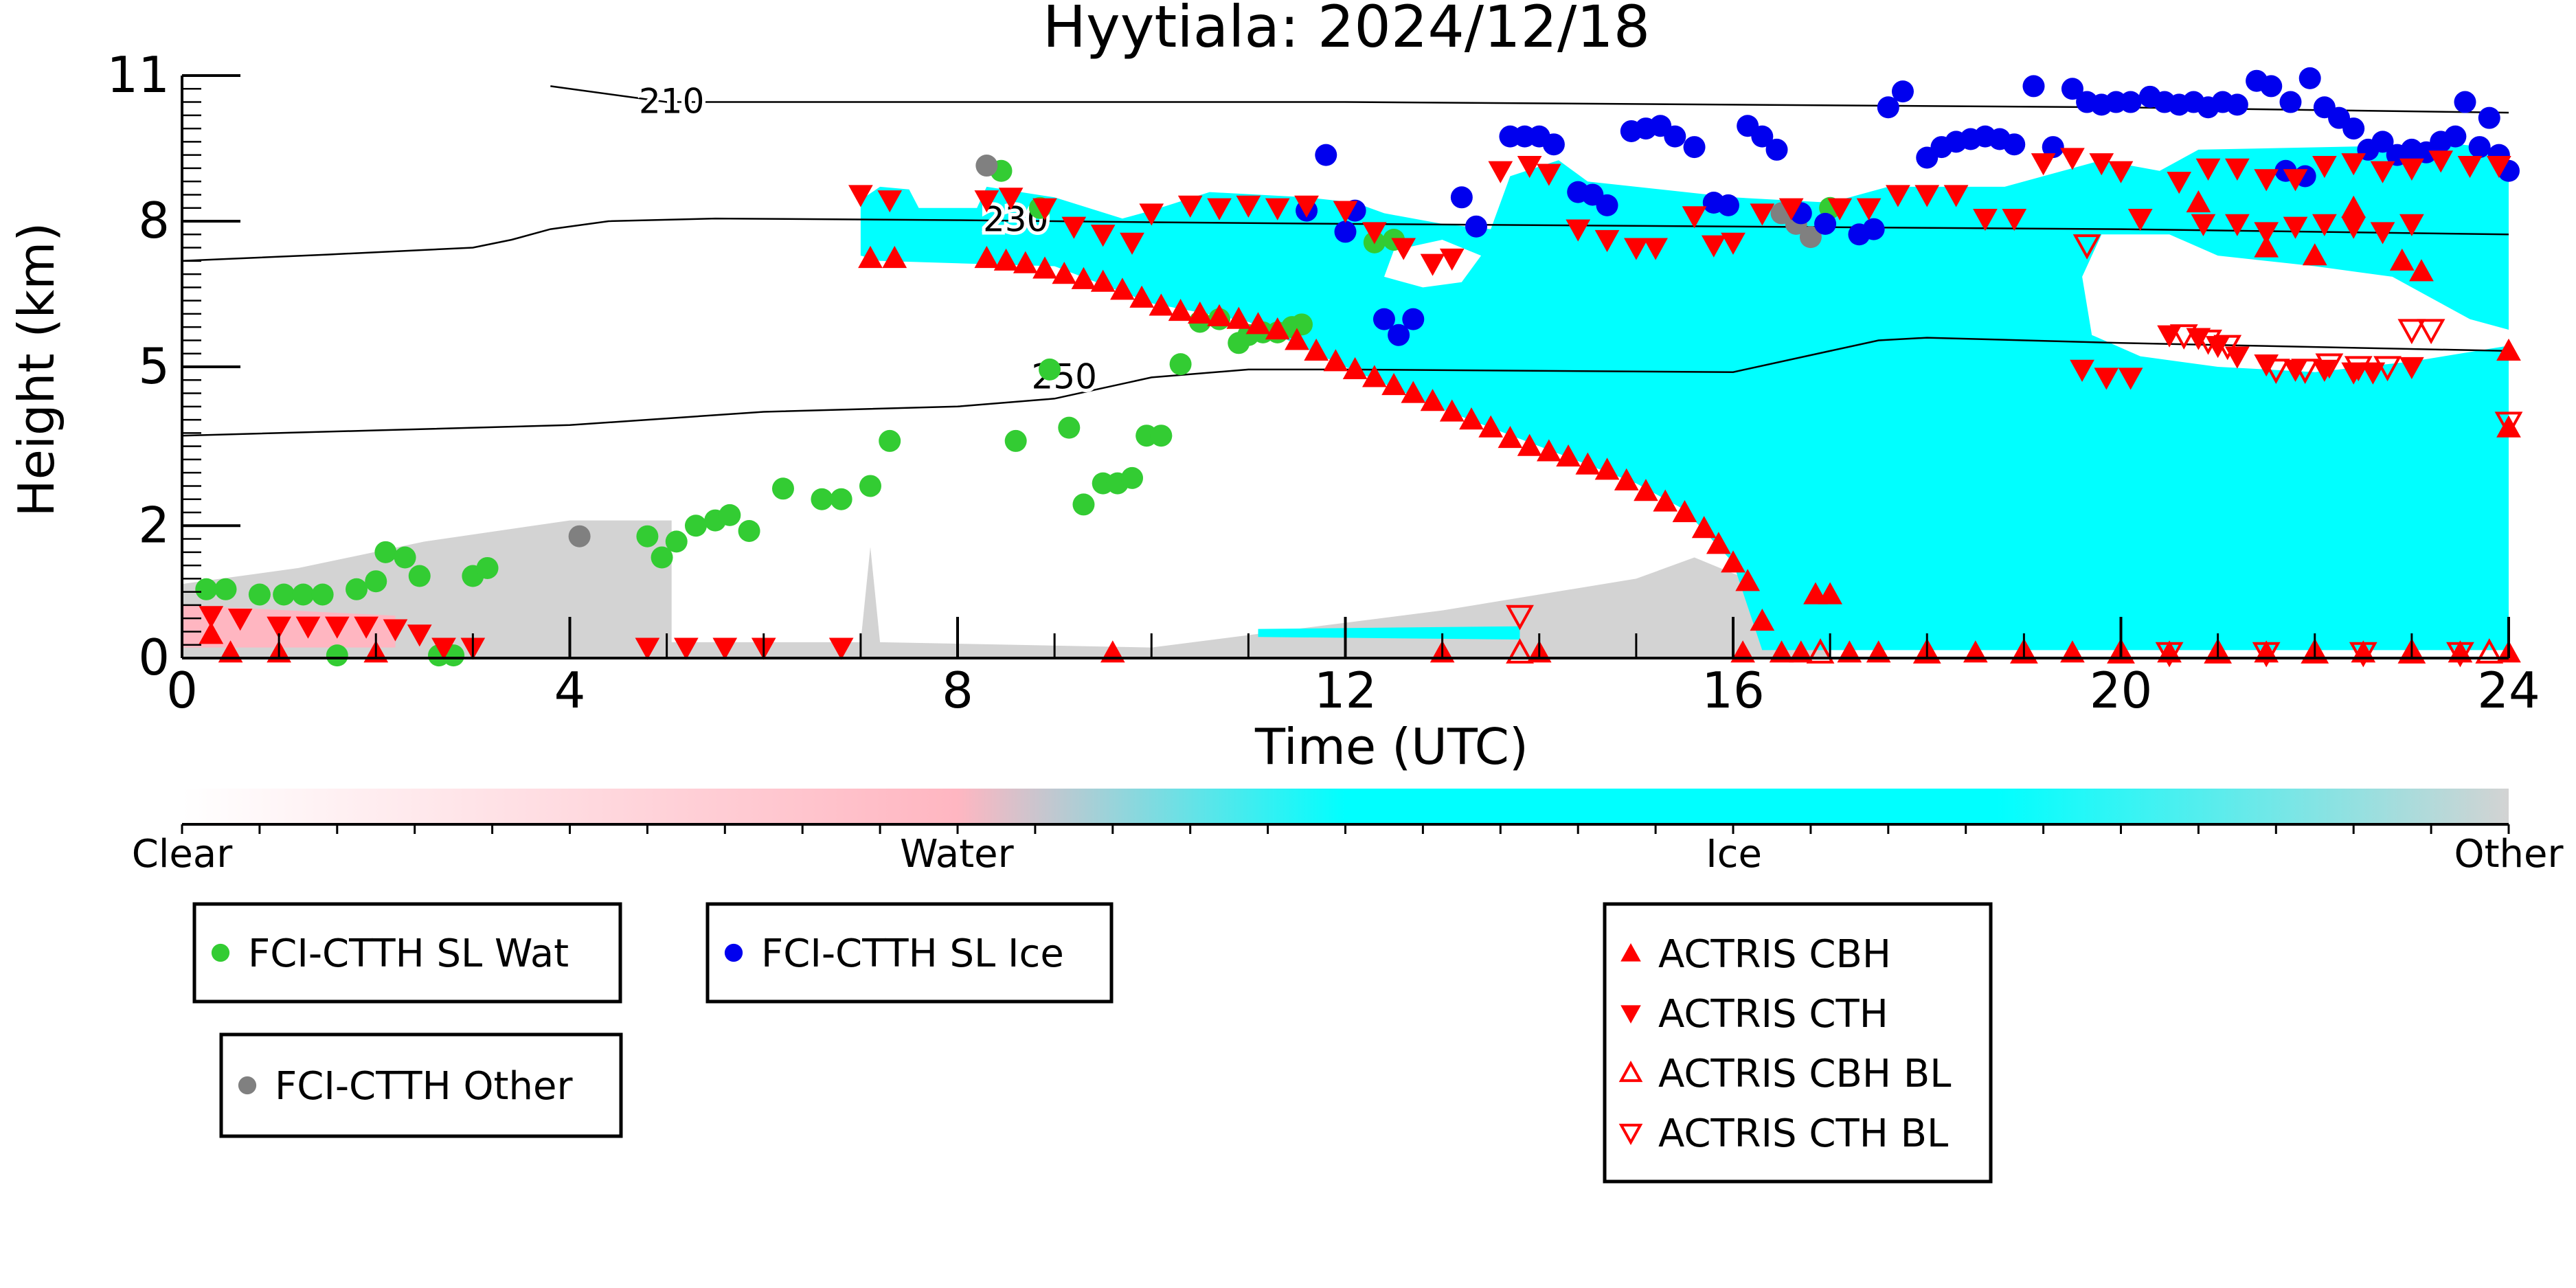 Image resolution: width=2576 pixels, height=1288 pixels. What do you see at coordinates (2509, 854) in the screenshot?
I see `colorbar-label: Other` at bounding box center [2509, 854].